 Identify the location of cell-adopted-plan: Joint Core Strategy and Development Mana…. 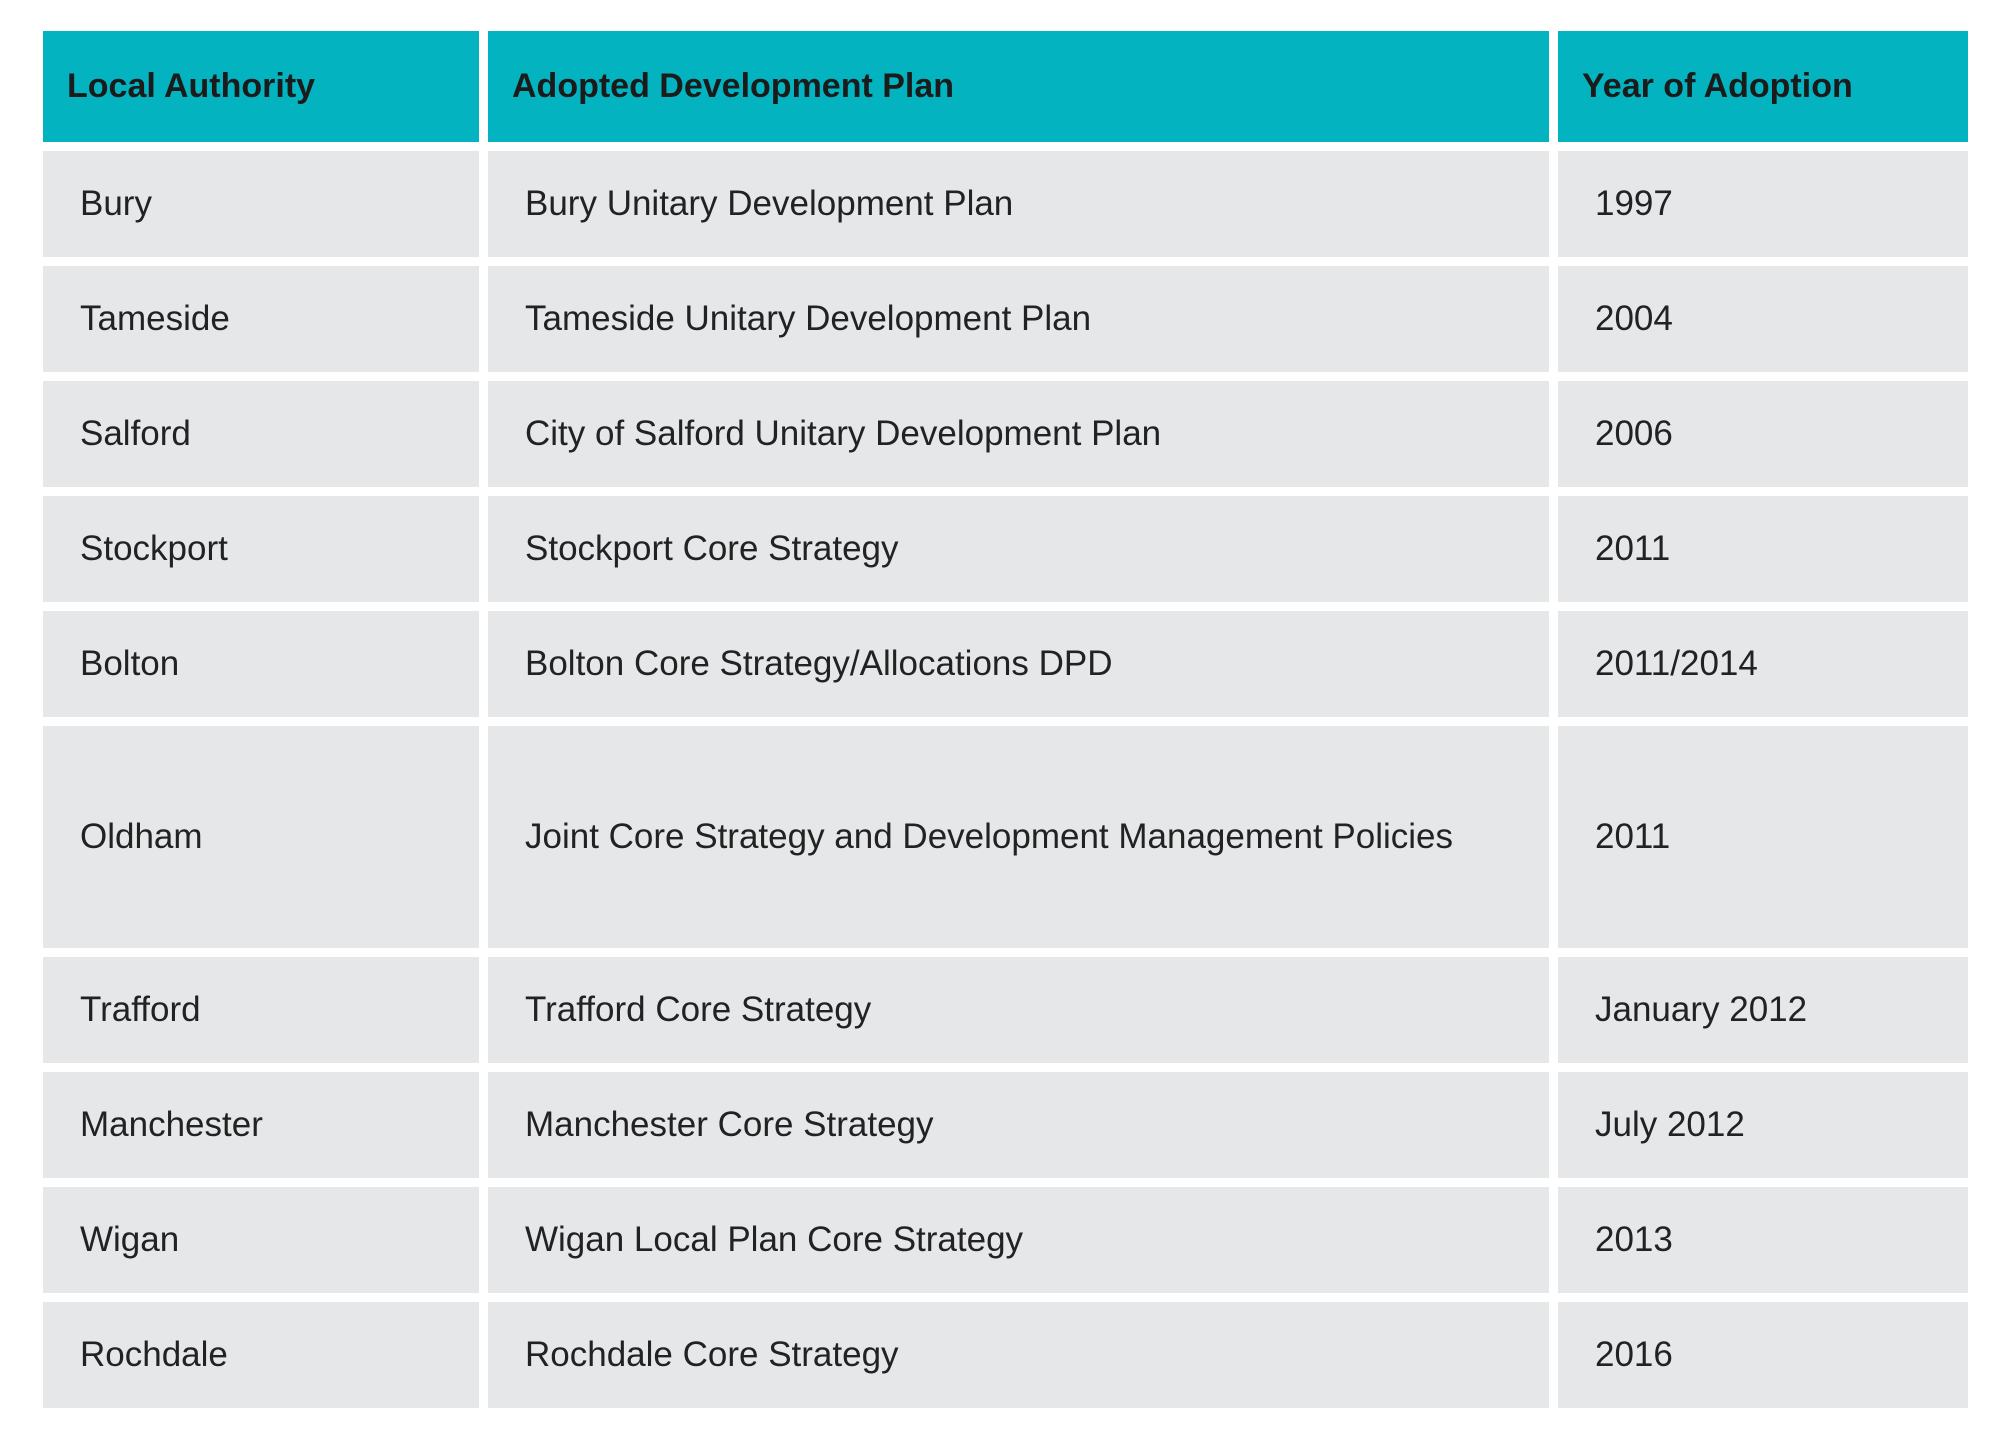
(1018, 837).